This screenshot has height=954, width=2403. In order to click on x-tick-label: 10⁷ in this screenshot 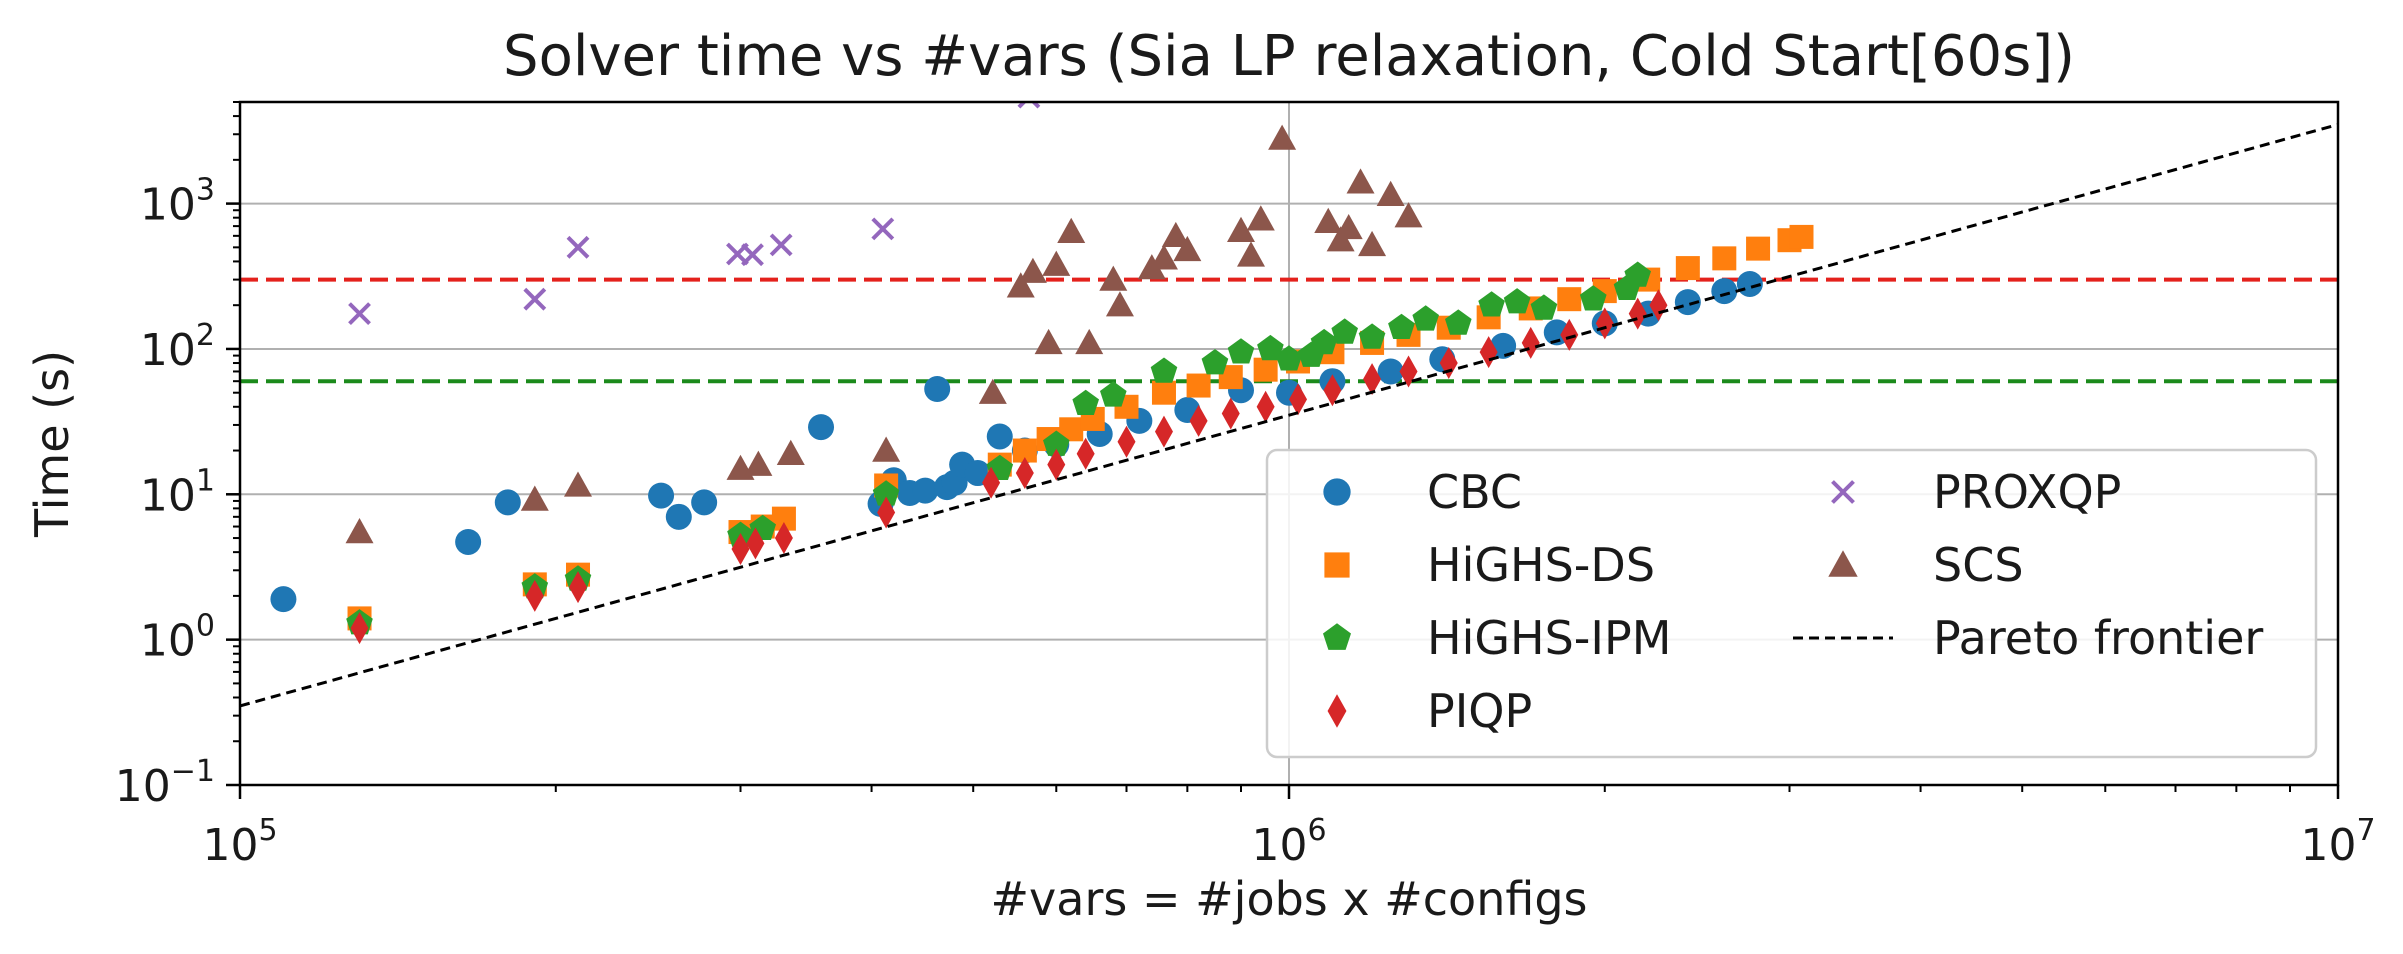, I will do `click(2337, 842)`.